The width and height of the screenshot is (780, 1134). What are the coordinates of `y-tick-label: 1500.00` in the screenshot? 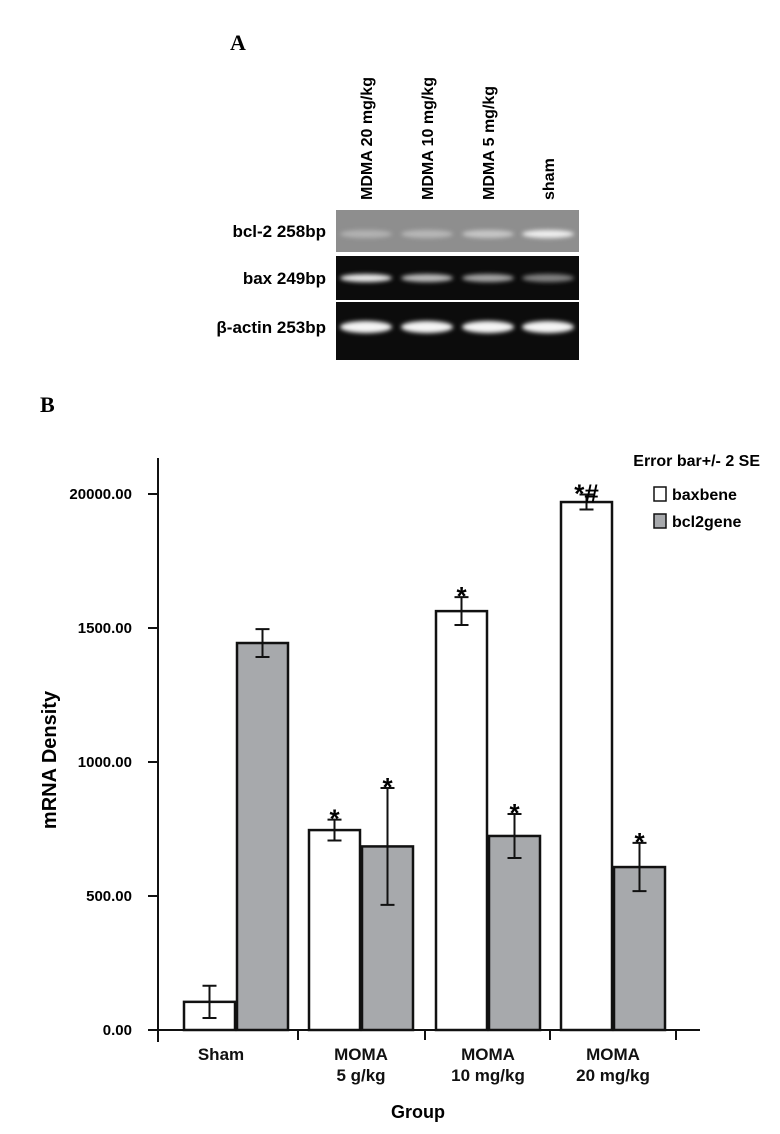 It's located at (105, 628).